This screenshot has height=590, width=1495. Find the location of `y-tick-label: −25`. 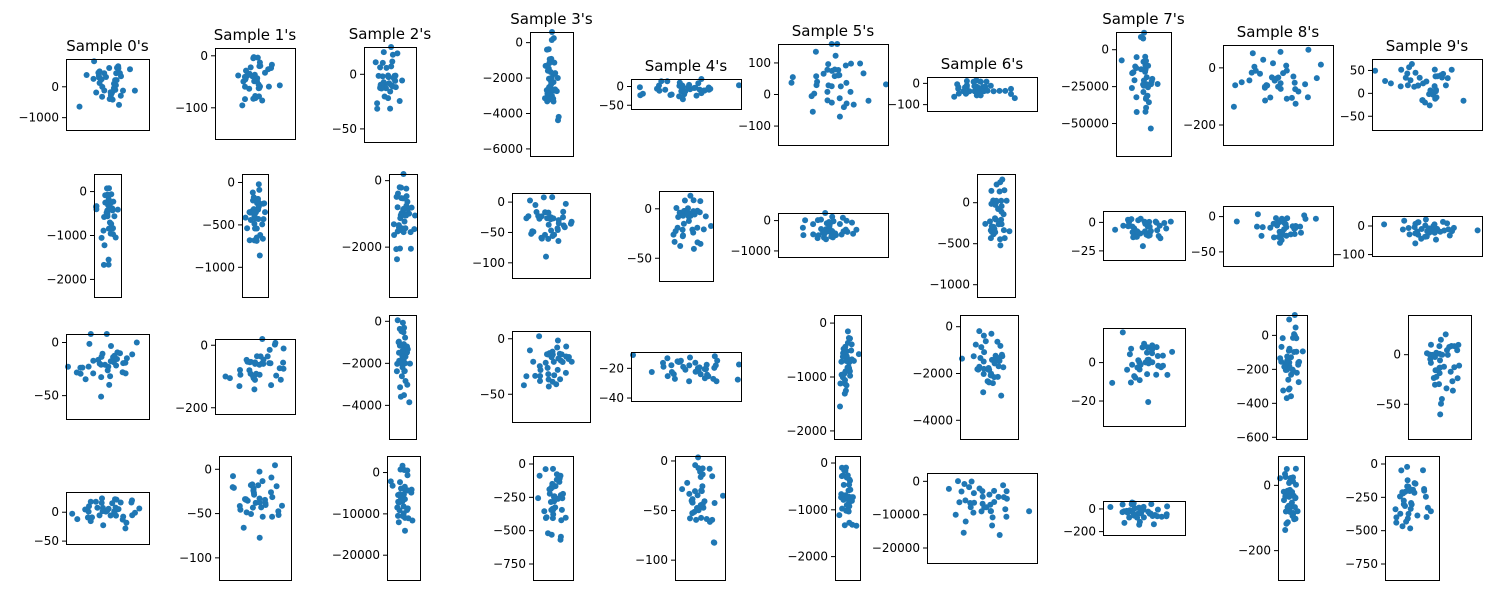

y-tick-label: −25 is located at coordinates (1083, 251).